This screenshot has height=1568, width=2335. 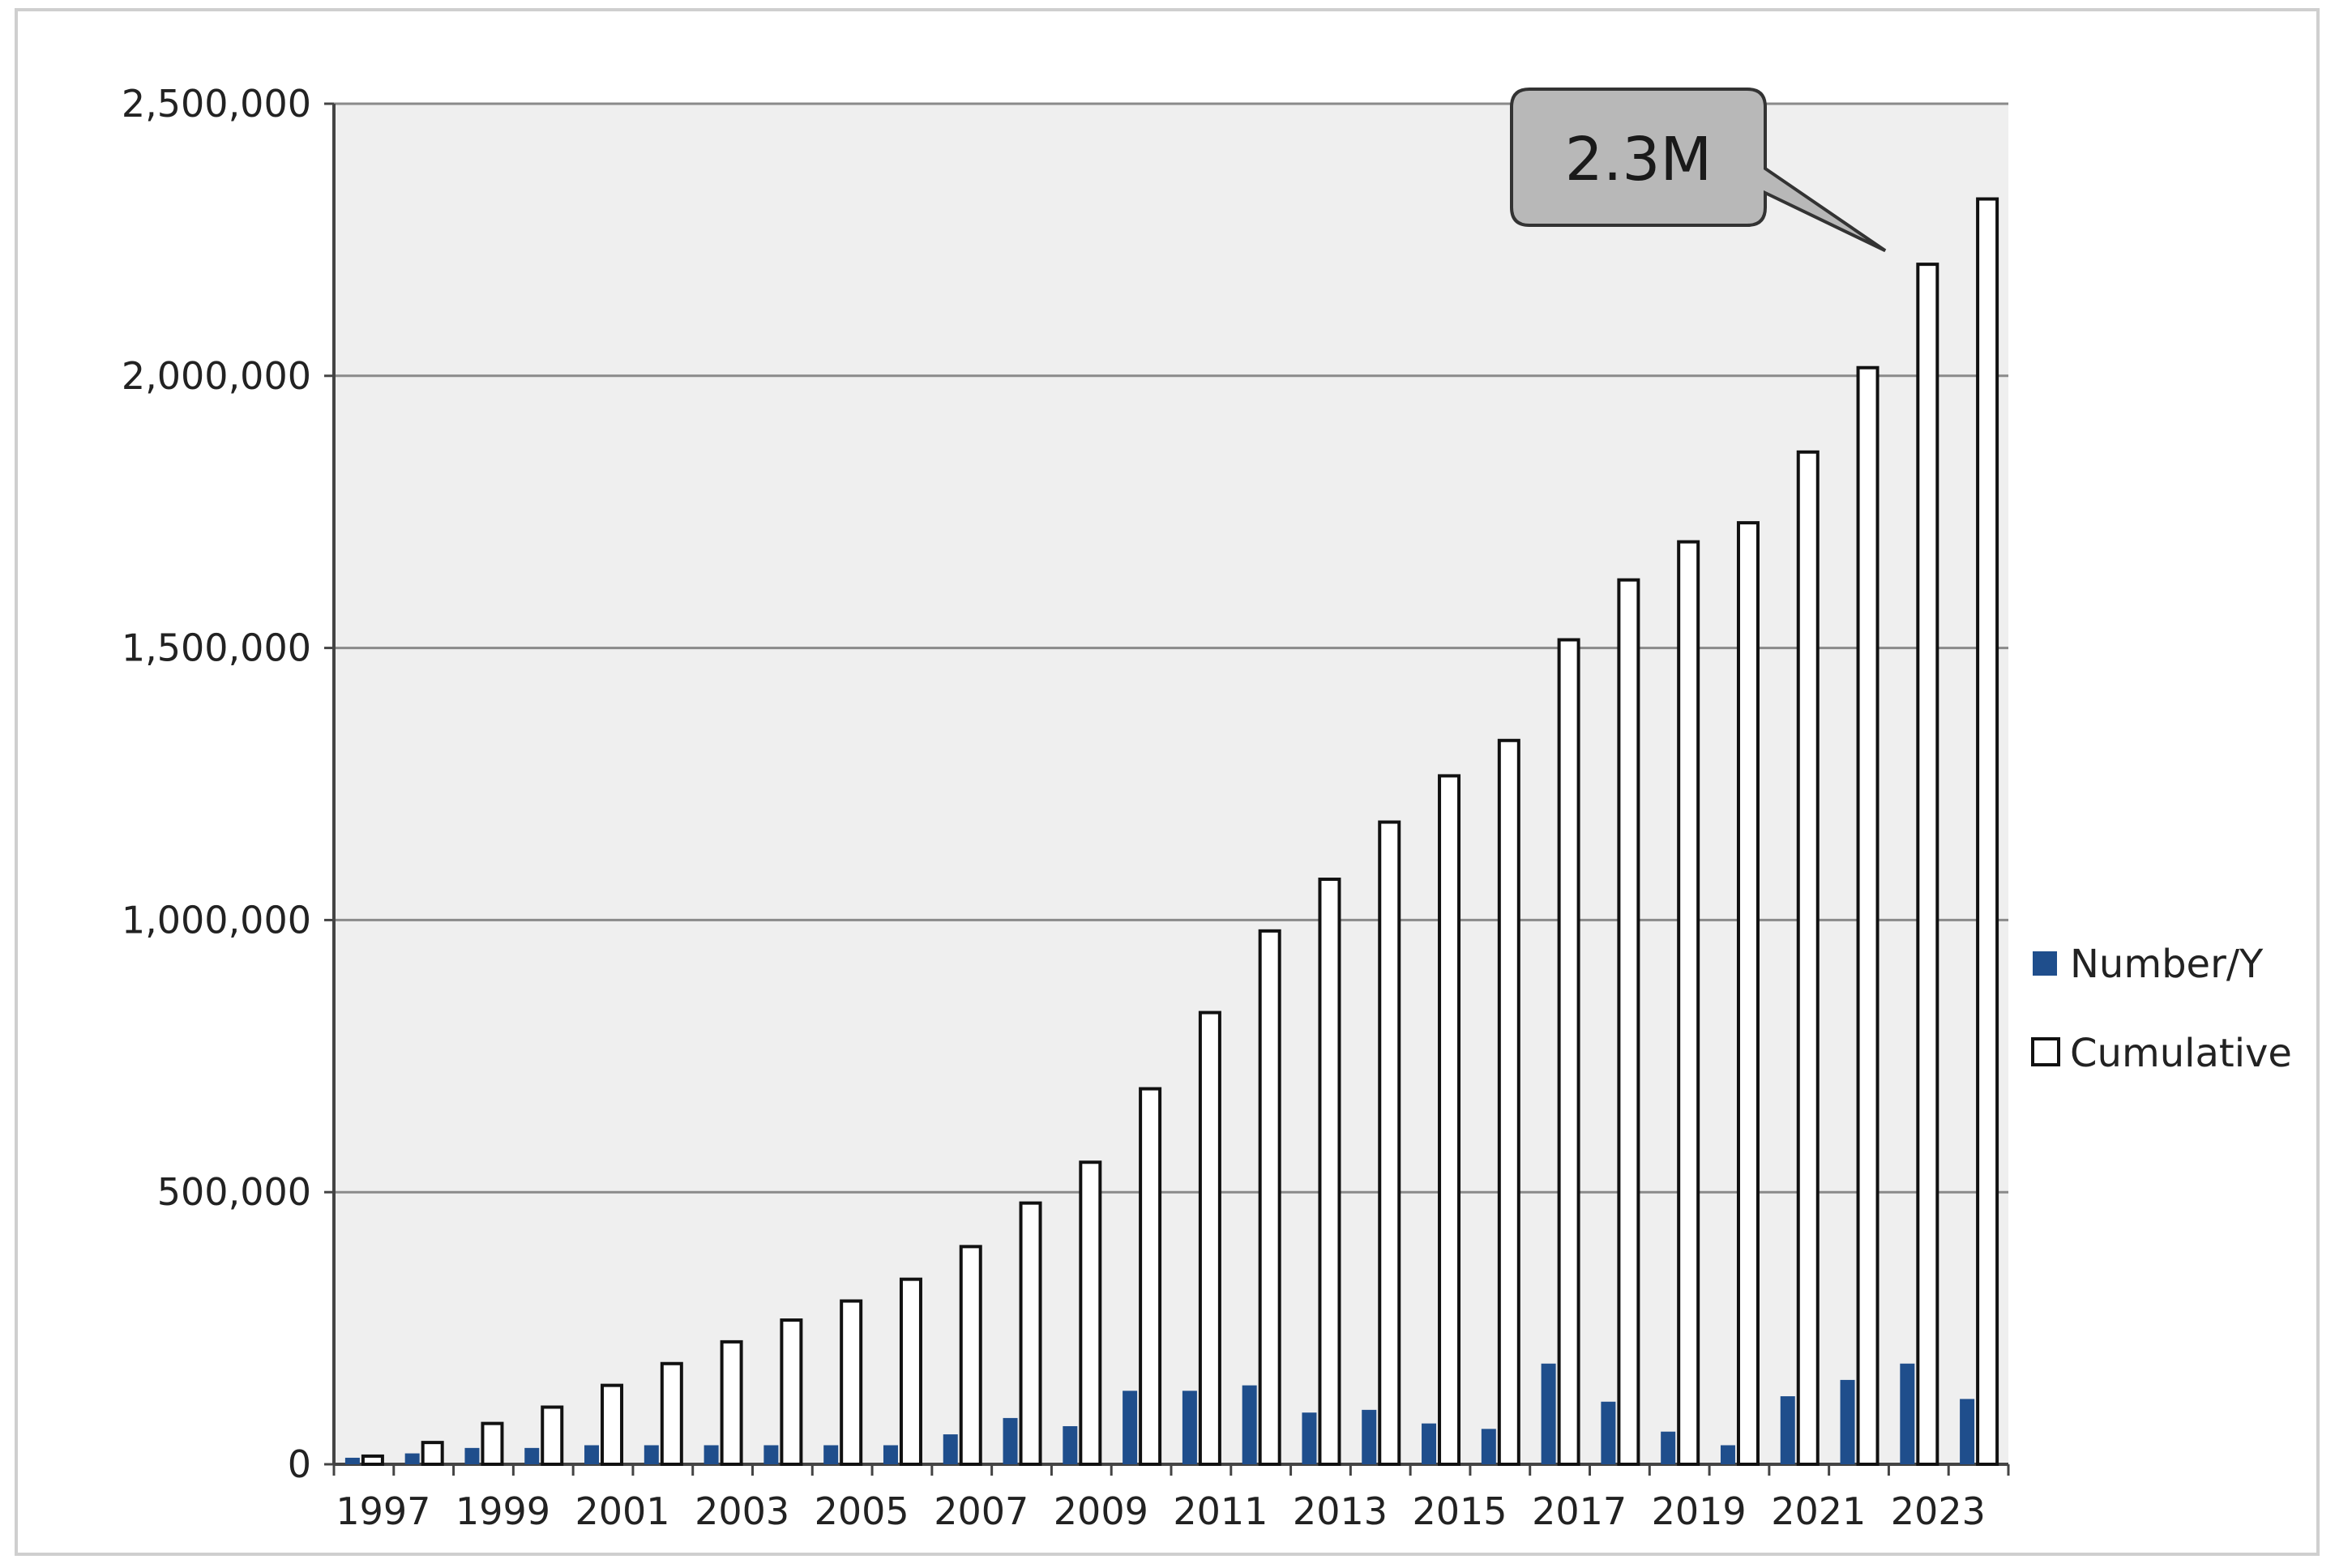 I want to click on y-tick-label: 2,500,000, so click(x=216, y=104).